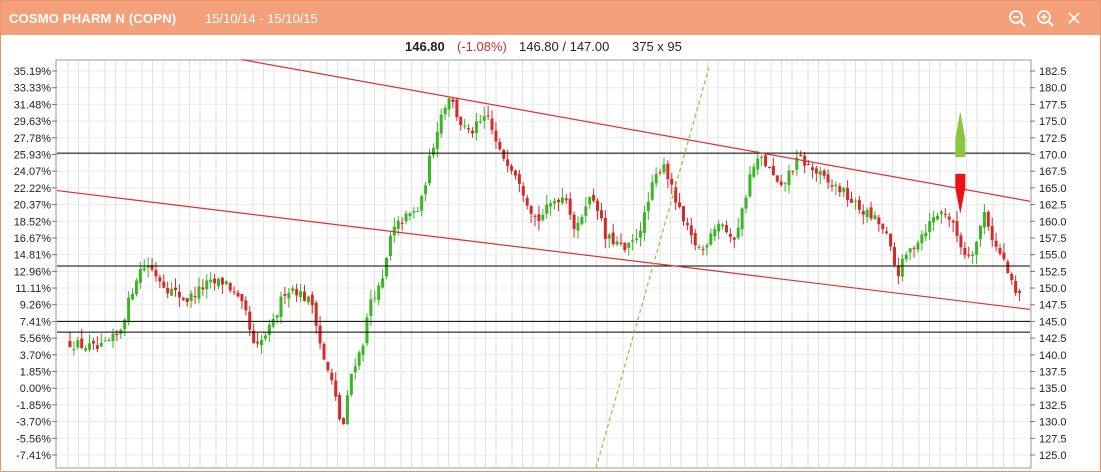 This screenshot has height=472, width=1101. I want to click on right-tick-label: 155.0, so click(1053, 256).